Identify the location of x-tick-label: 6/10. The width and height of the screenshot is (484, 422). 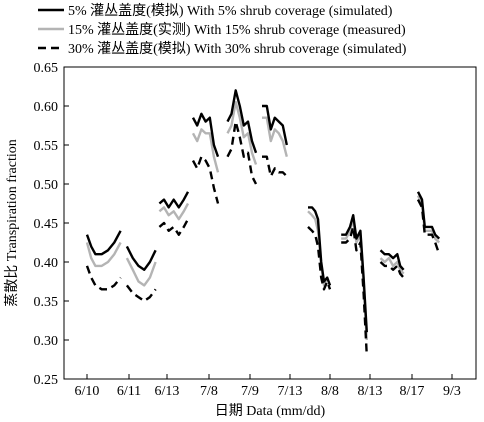
(87, 391).